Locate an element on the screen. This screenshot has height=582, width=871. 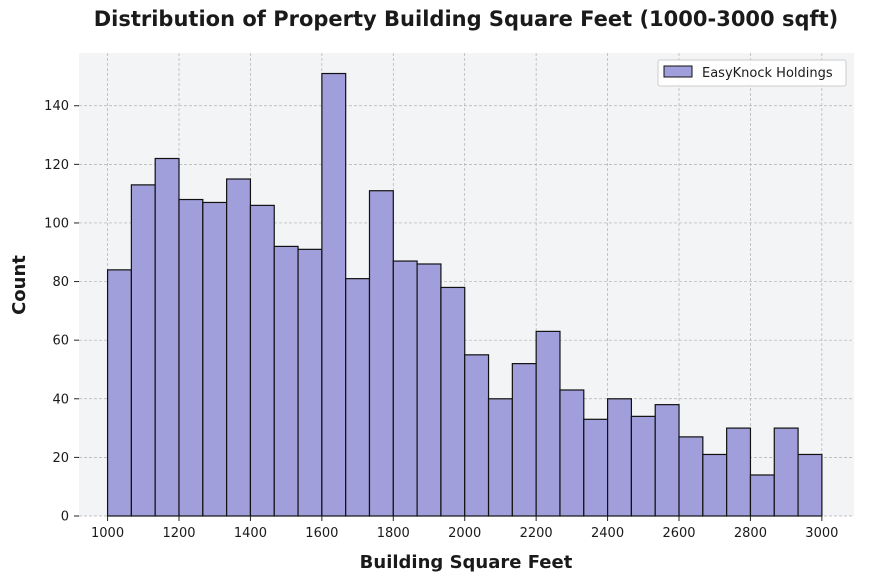
x-tick-label: 1200 is located at coordinates (178, 533).